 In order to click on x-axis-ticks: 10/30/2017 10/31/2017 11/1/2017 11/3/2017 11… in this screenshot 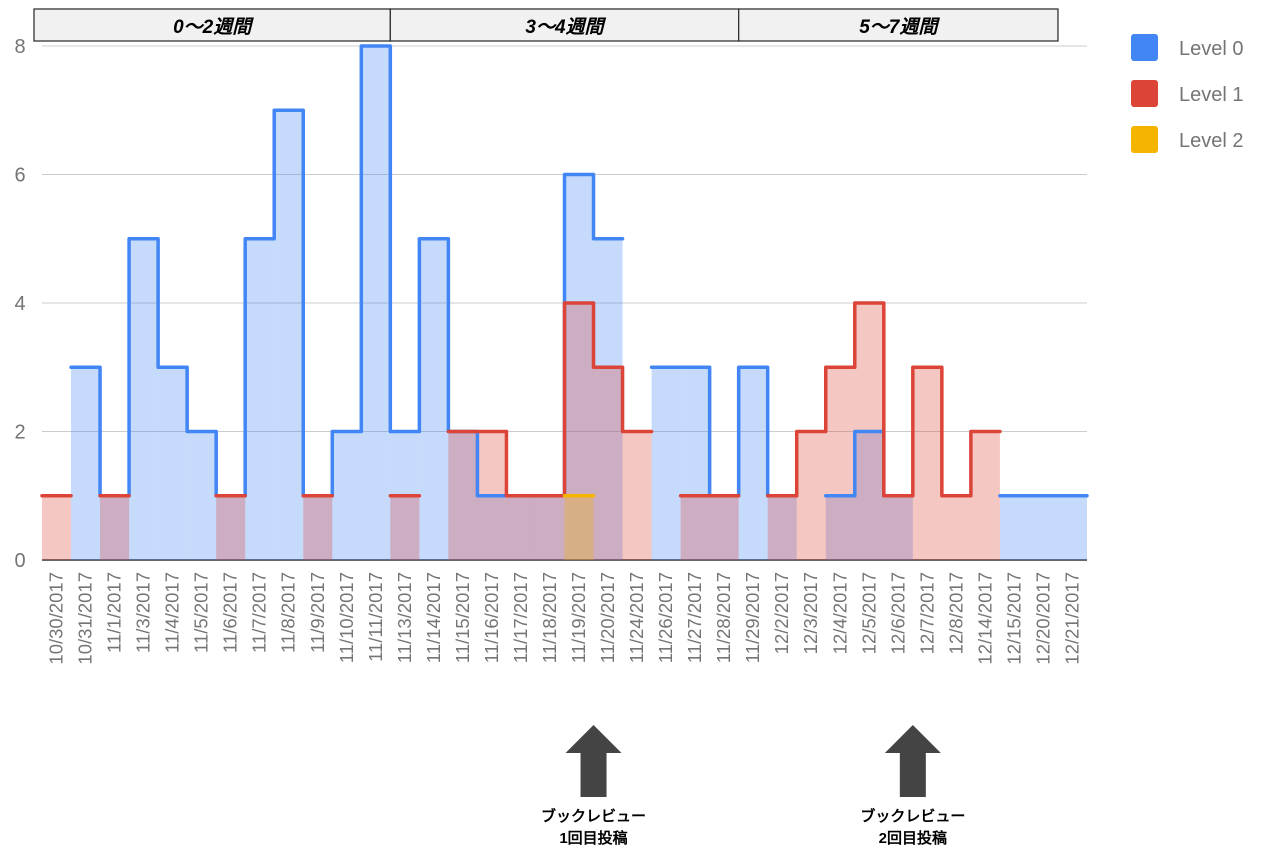, I will do `click(564, 618)`.